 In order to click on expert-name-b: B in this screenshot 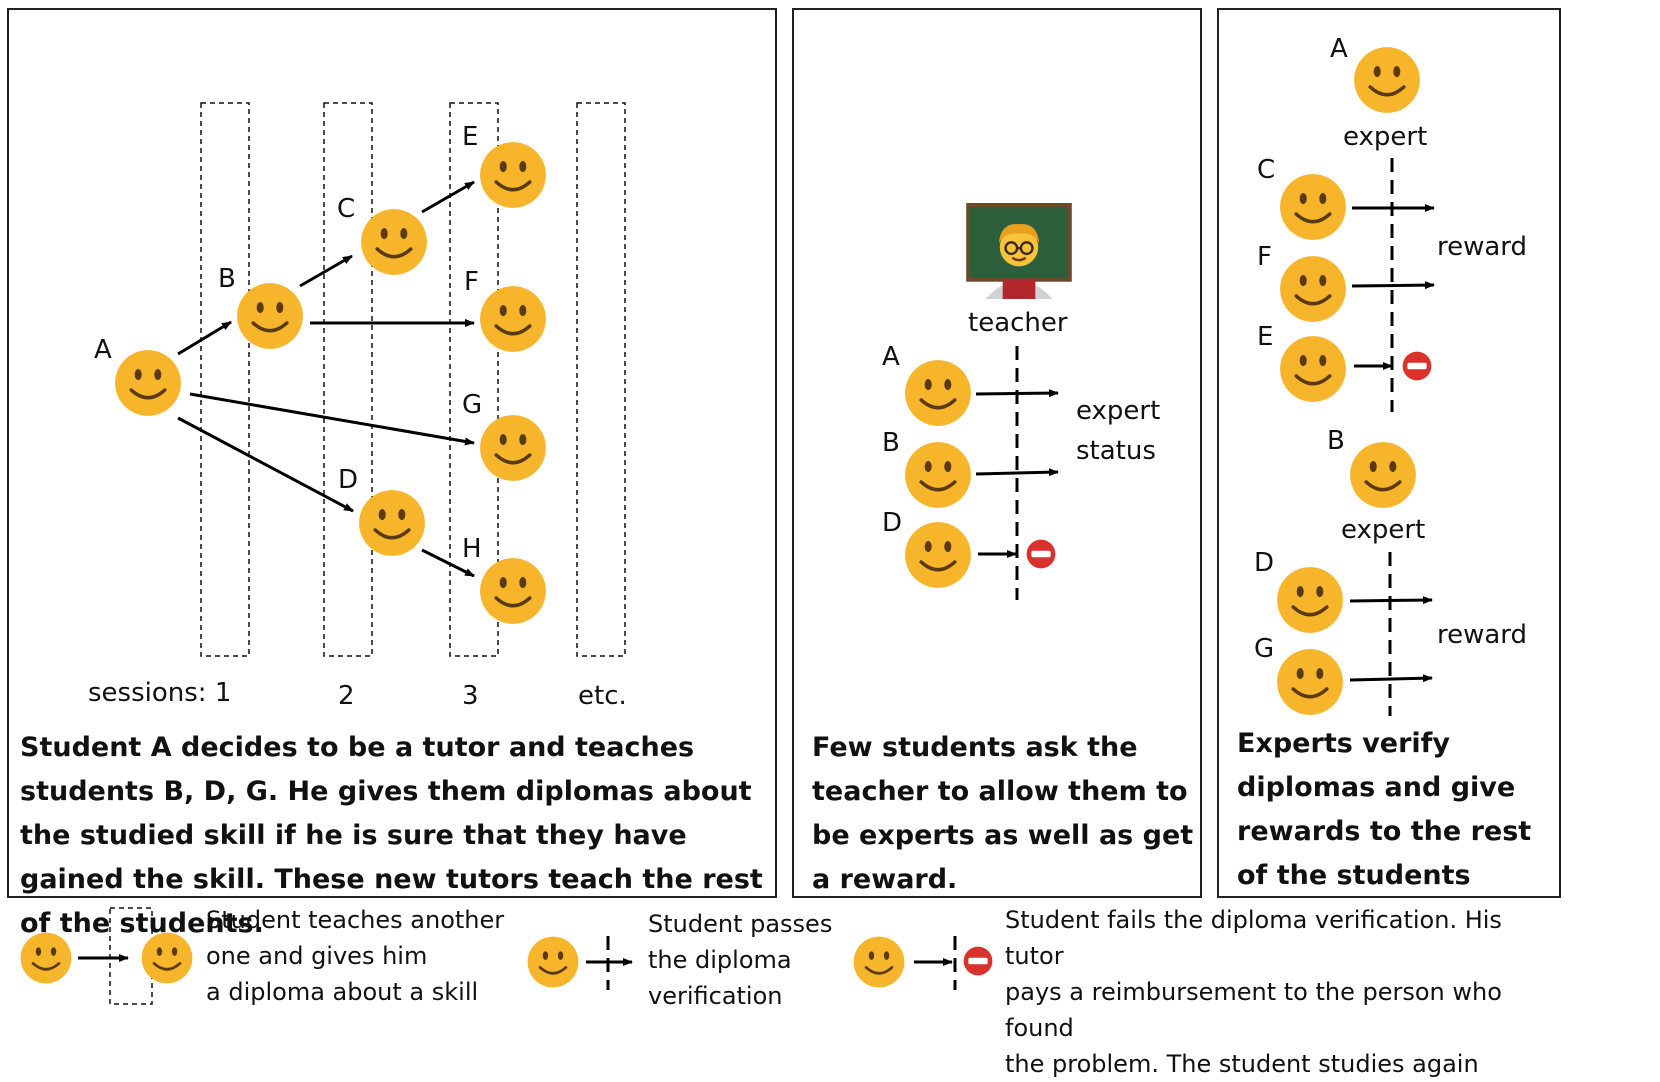, I will do `click(1336, 441)`.